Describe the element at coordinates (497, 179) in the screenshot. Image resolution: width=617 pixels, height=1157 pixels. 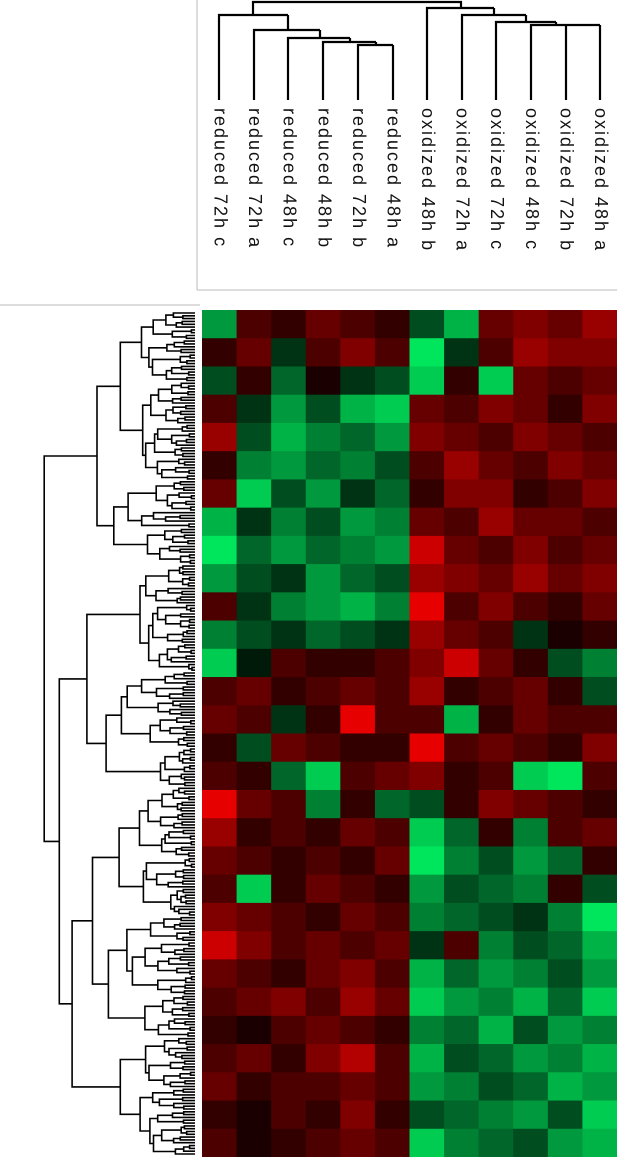
I see `column-label: oxidized 72h c` at that location.